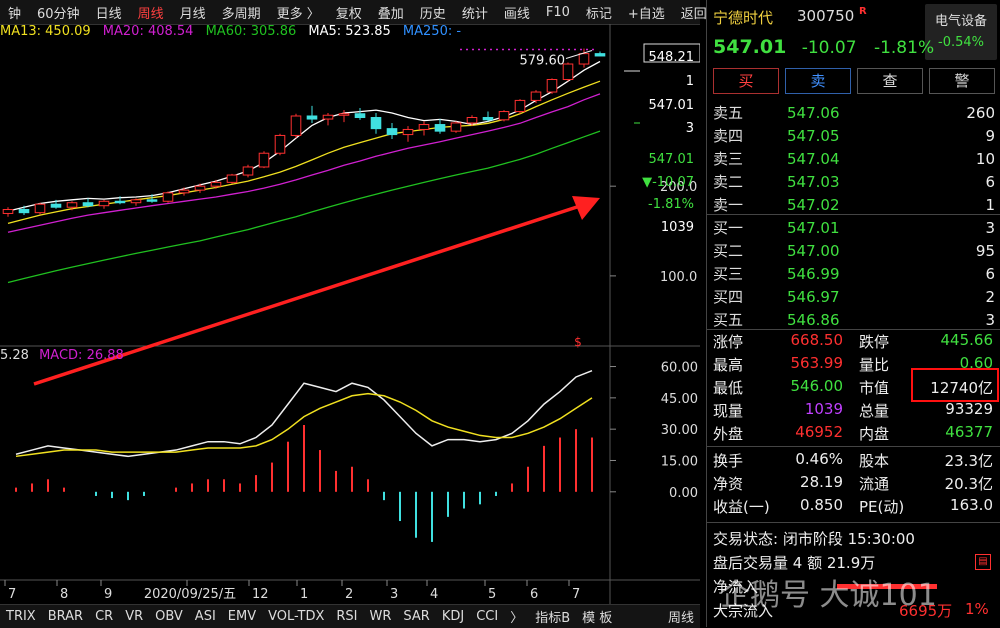  Describe the element at coordinates (304, 163) in the screenshot. I see `ma-line-ma20` at that location.